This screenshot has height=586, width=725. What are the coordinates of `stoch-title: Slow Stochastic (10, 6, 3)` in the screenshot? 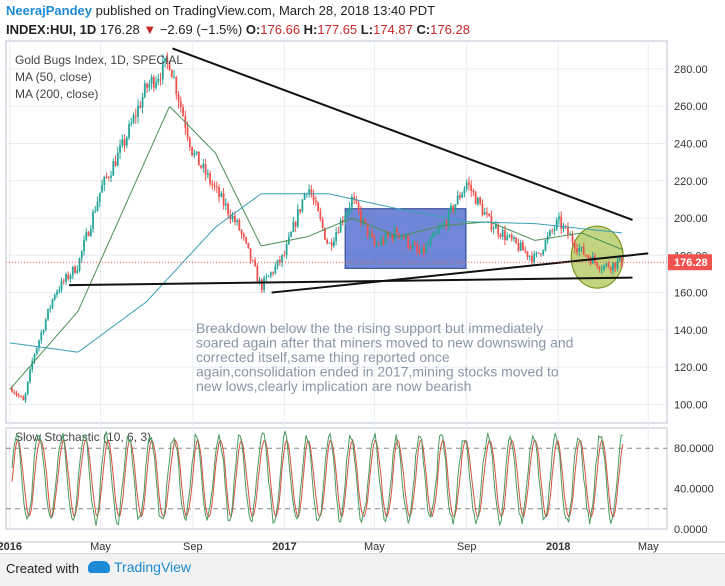 It's located at (83, 437).